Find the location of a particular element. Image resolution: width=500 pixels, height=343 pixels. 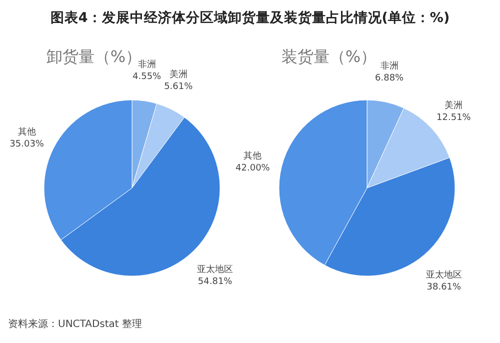

data-label: 42.00% is located at coordinates (253, 169).